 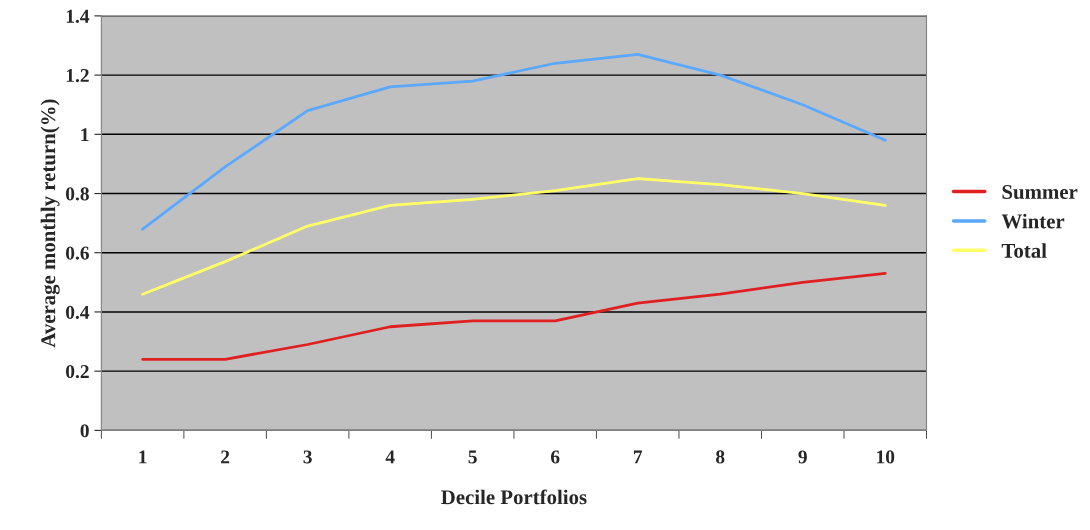 What do you see at coordinates (638, 457) in the screenshot?
I see `x-tick-label: 7` at bounding box center [638, 457].